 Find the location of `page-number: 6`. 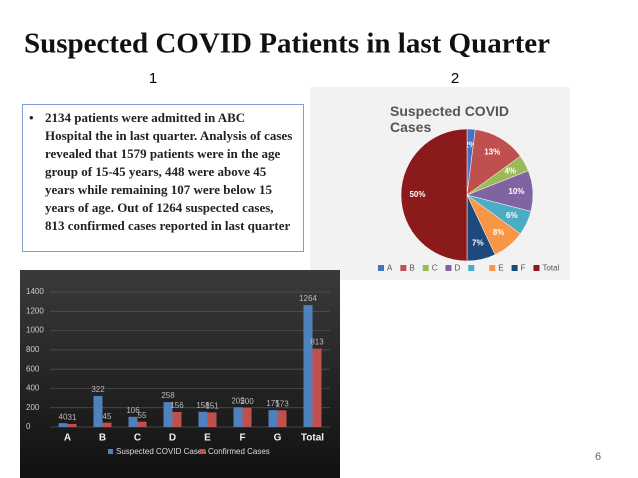

page-number: 6 is located at coordinates (598, 457).